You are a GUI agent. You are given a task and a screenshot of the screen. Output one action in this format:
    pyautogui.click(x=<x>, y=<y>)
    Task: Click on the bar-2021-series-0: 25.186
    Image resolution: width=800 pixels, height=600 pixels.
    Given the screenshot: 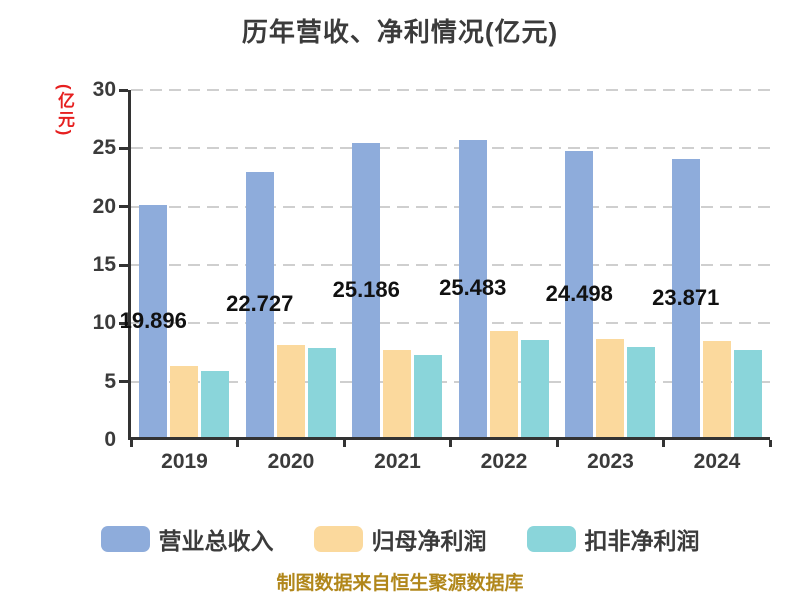 What is the action you would take?
    pyautogui.click(x=366, y=290)
    